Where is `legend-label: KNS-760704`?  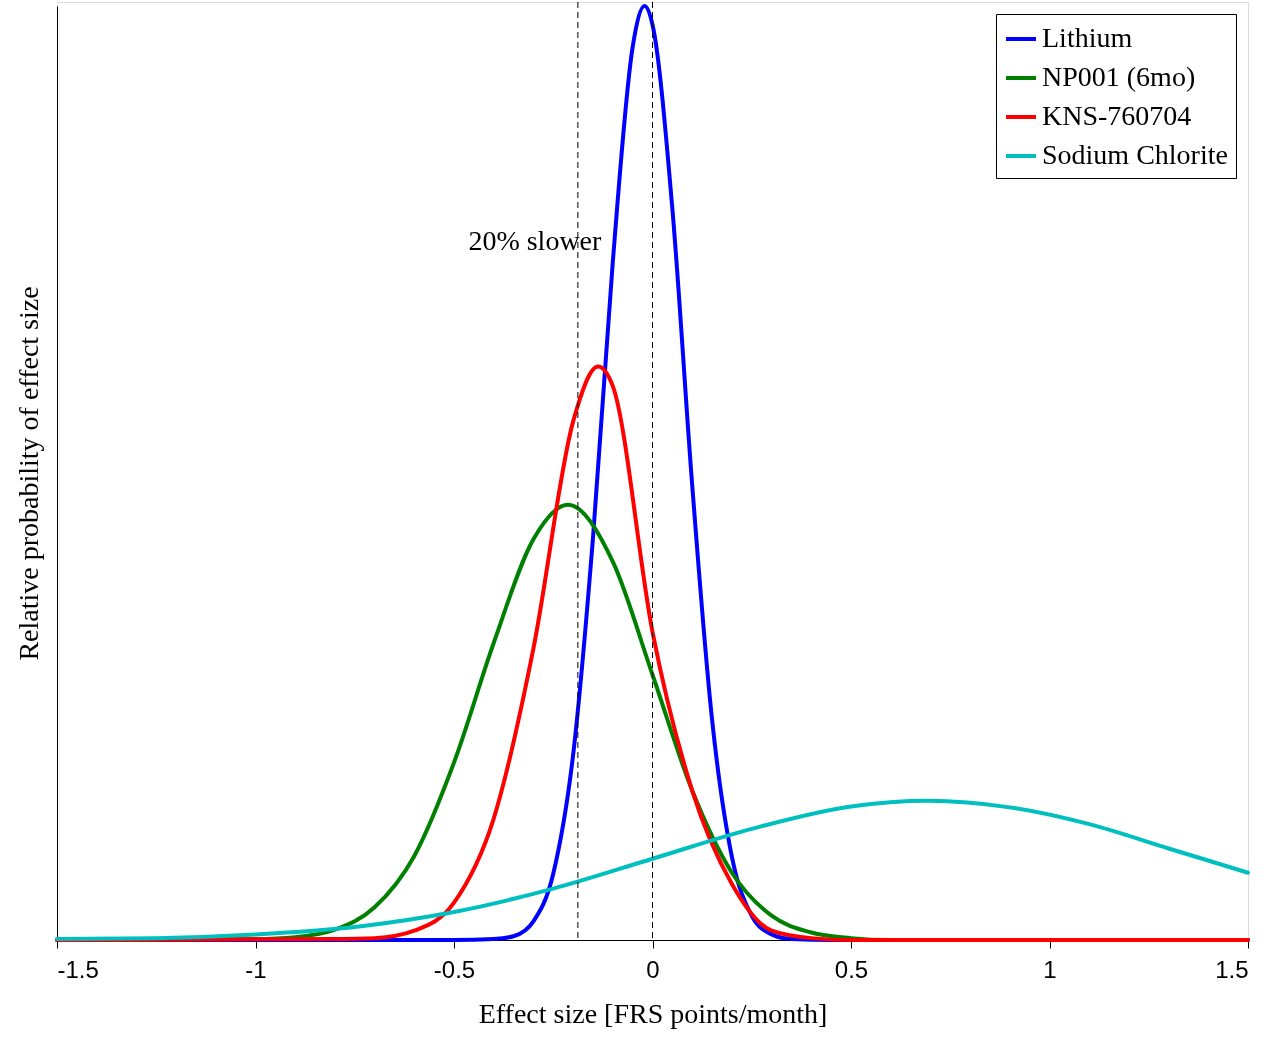
legend-label: KNS-760704 is located at coordinates (1117, 115).